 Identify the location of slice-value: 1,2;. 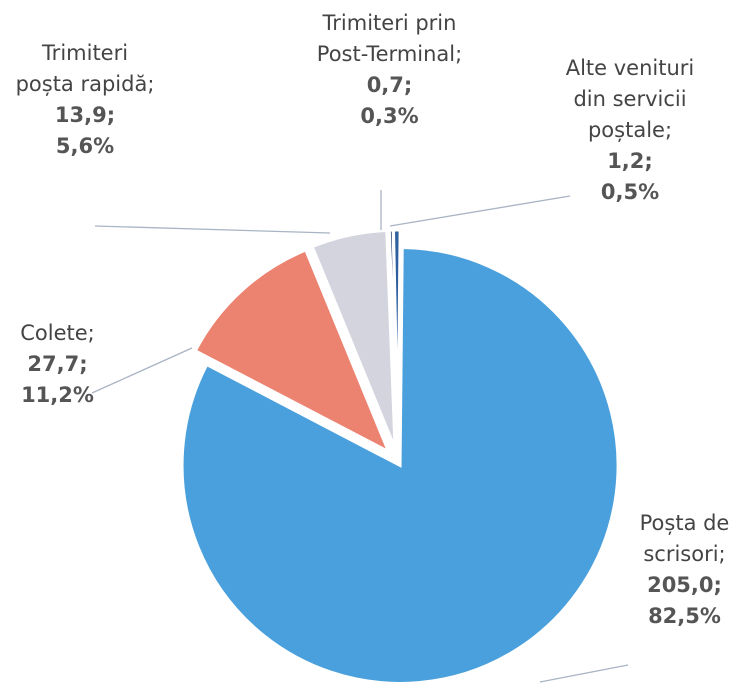
(630, 161).